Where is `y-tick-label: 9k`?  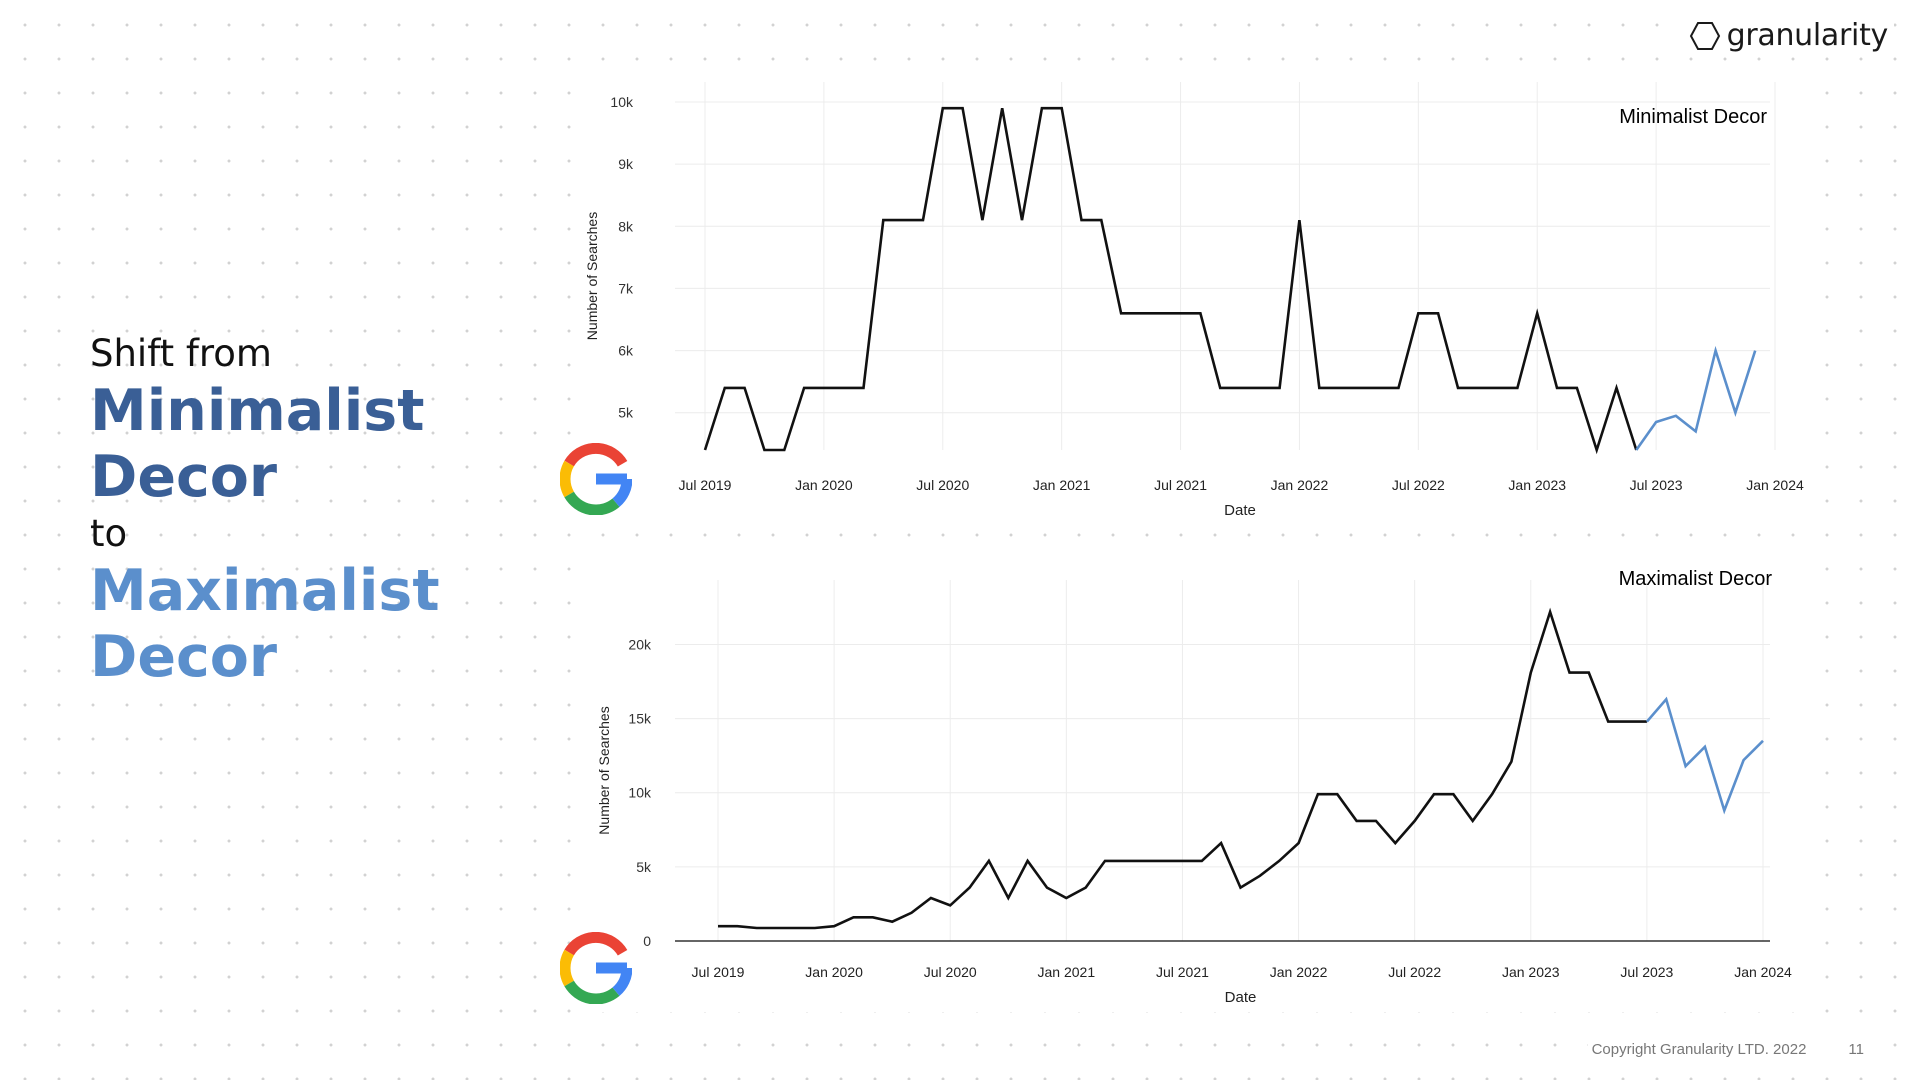 y-tick-label: 9k is located at coordinates (626, 164).